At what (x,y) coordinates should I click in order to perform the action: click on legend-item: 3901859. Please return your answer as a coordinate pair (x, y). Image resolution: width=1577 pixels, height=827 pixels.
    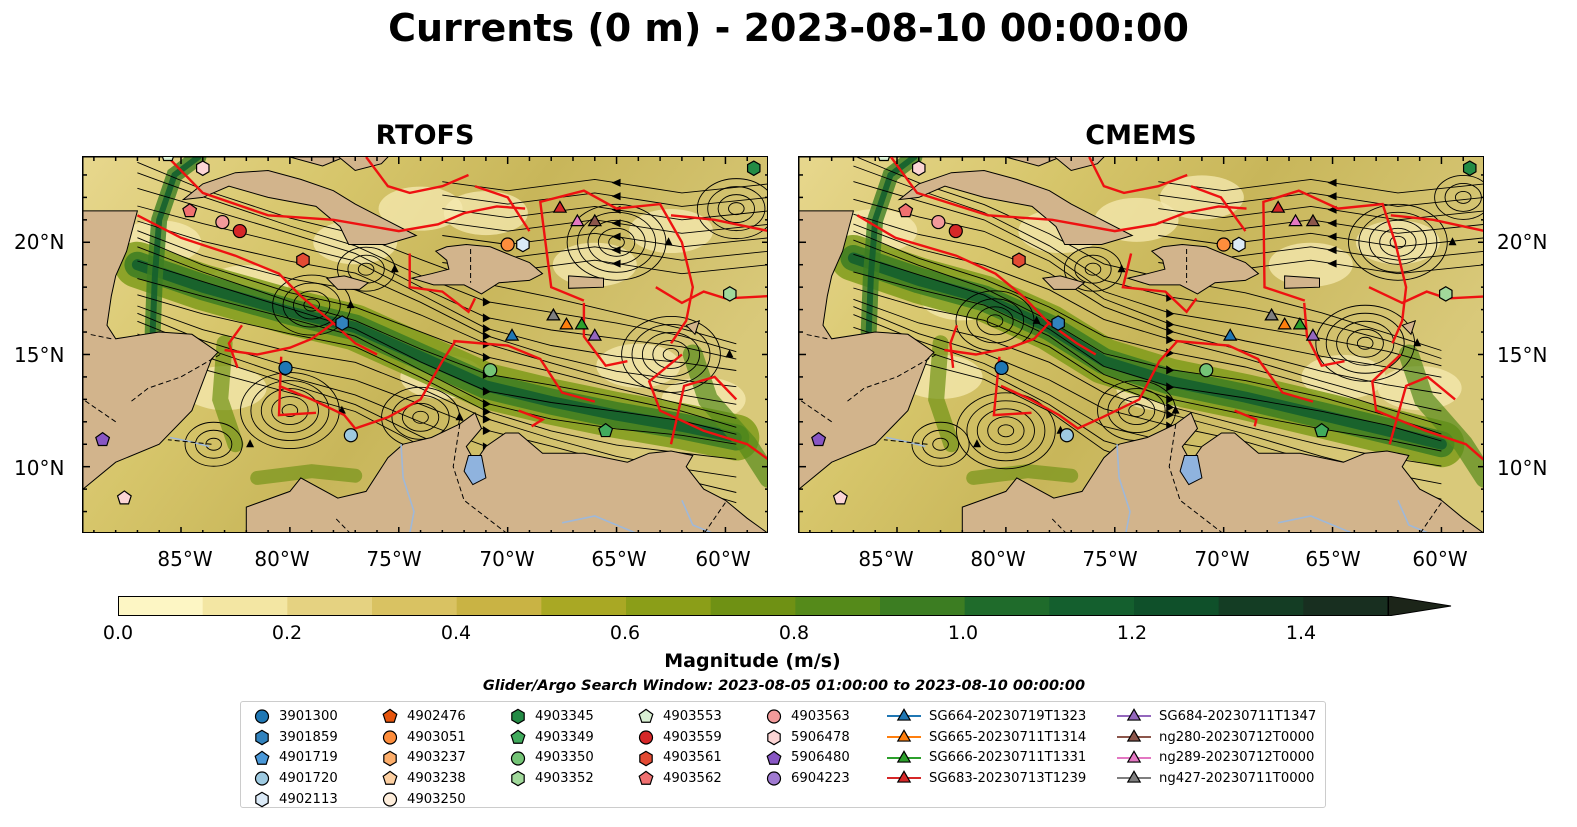
    Looking at the image, I should click on (295, 737).